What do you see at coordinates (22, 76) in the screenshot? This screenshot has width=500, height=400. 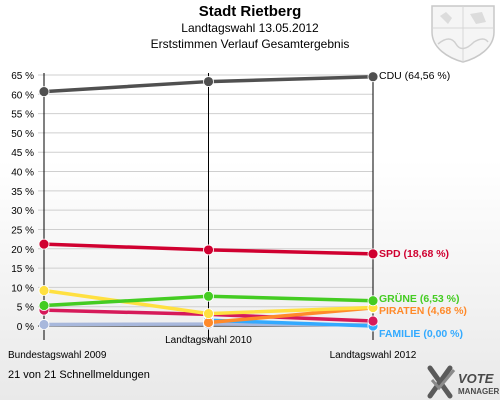 I see `y-tick-label: 65 %` at bounding box center [22, 76].